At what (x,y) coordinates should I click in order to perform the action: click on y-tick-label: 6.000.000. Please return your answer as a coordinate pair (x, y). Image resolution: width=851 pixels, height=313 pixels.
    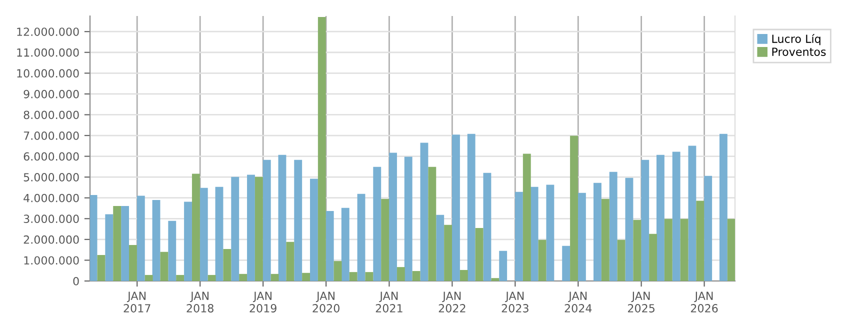
    Looking at the image, I should click on (51, 156).